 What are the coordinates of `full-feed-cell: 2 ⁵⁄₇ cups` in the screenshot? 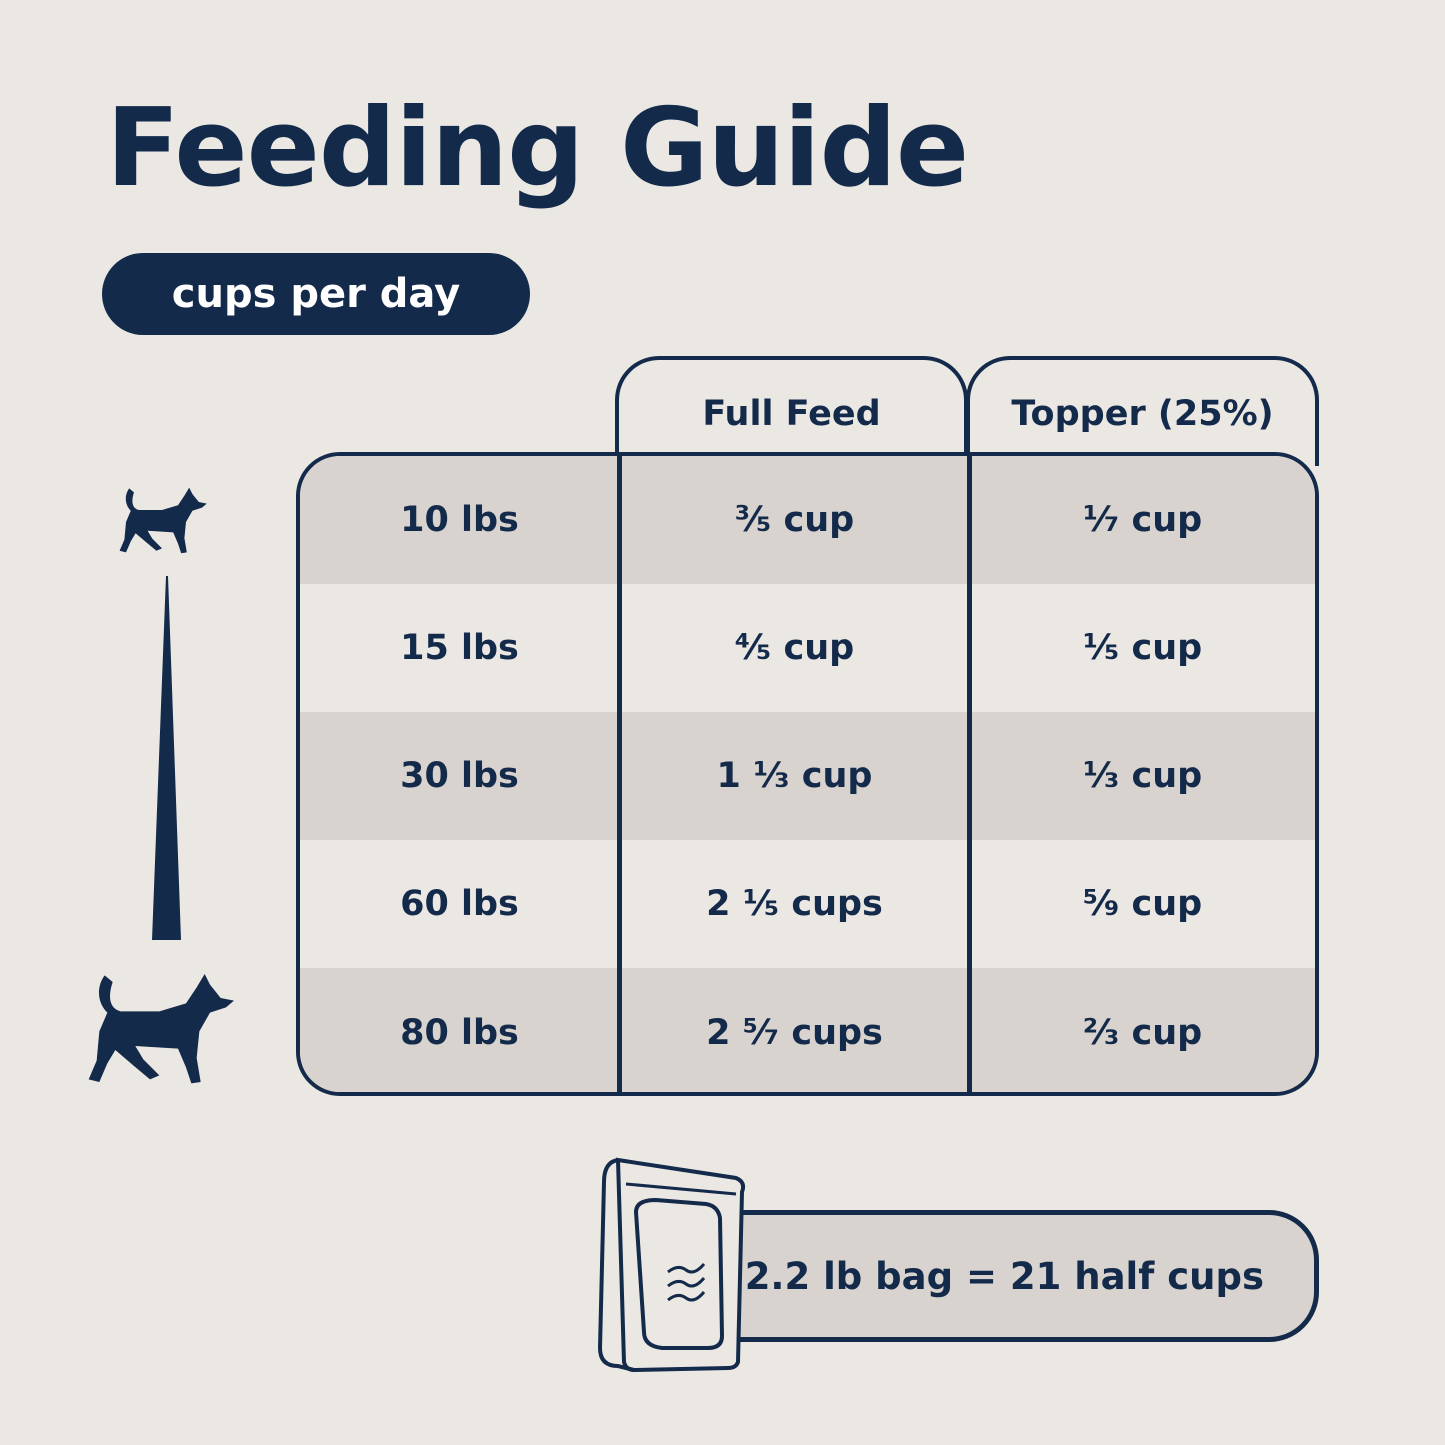 It's located at (794, 1033).